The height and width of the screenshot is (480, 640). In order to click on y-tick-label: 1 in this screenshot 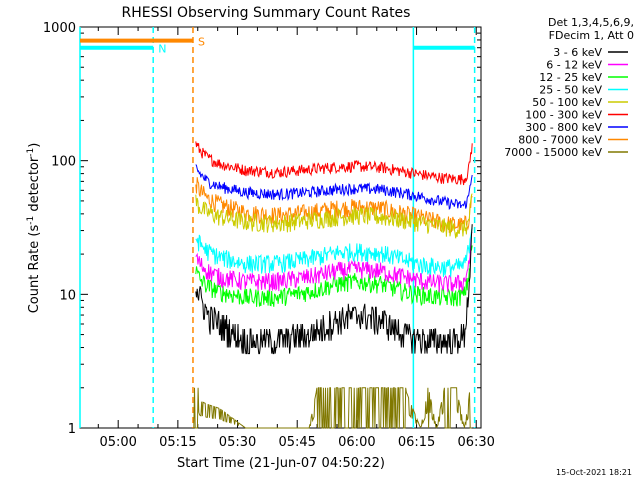, I will do `click(72, 429)`.